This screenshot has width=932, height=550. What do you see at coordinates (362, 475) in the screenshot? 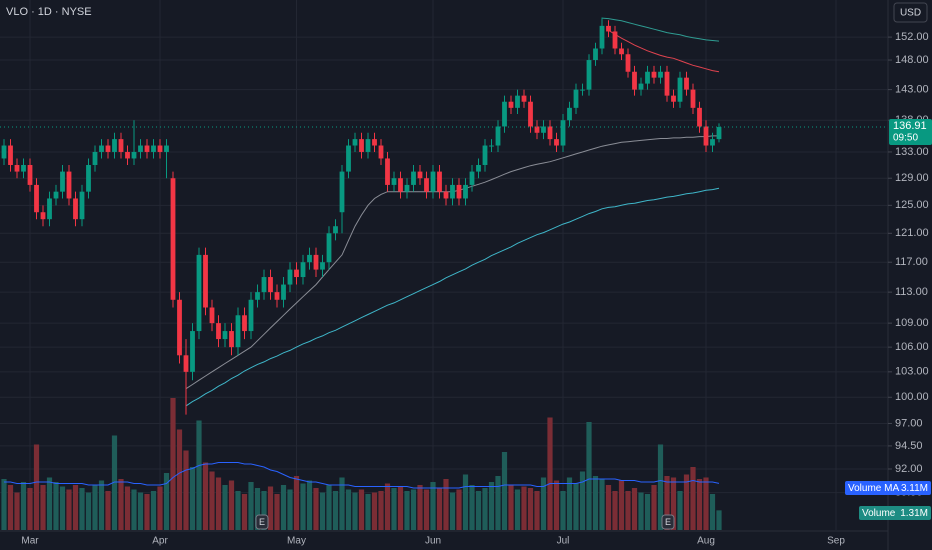
I see `volume-ma-line` at bounding box center [362, 475].